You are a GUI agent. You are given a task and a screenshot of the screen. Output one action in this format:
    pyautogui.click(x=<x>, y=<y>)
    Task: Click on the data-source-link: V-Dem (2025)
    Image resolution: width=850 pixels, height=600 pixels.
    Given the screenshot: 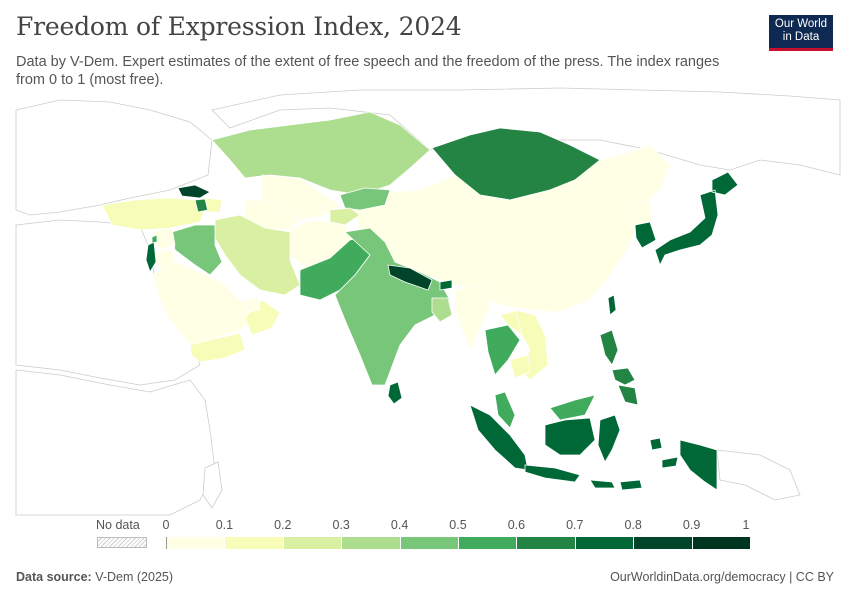 What is the action you would take?
    pyautogui.click(x=134, y=577)
    